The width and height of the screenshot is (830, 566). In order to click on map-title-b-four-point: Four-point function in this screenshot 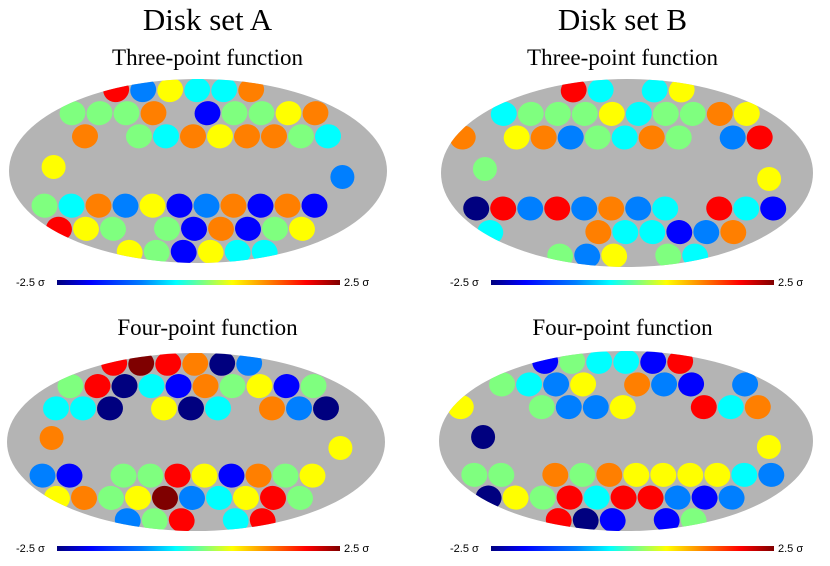, I will do `click(622, 327)`.